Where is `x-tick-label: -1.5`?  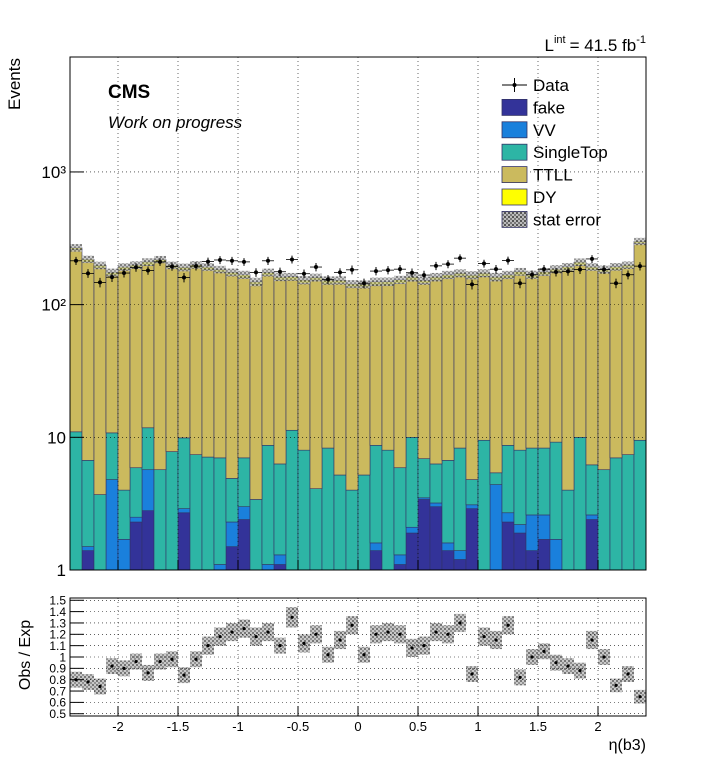
x-tick-label: -1.5 is located at coordinates (178, 726).